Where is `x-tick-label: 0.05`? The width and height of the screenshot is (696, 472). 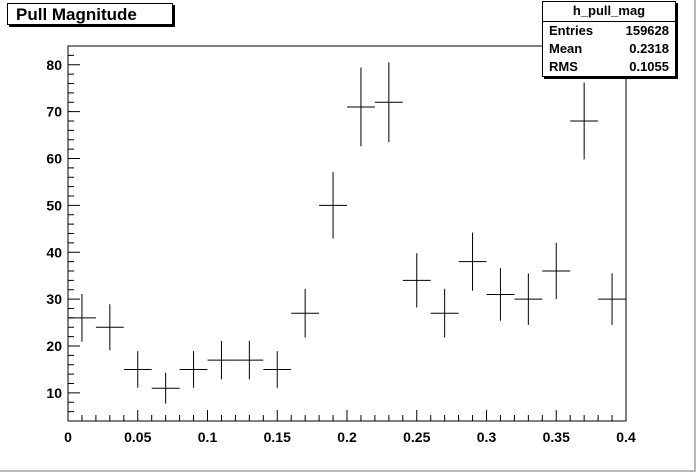
x-tick-label: 0.05 is located at coordinates (137, 437).